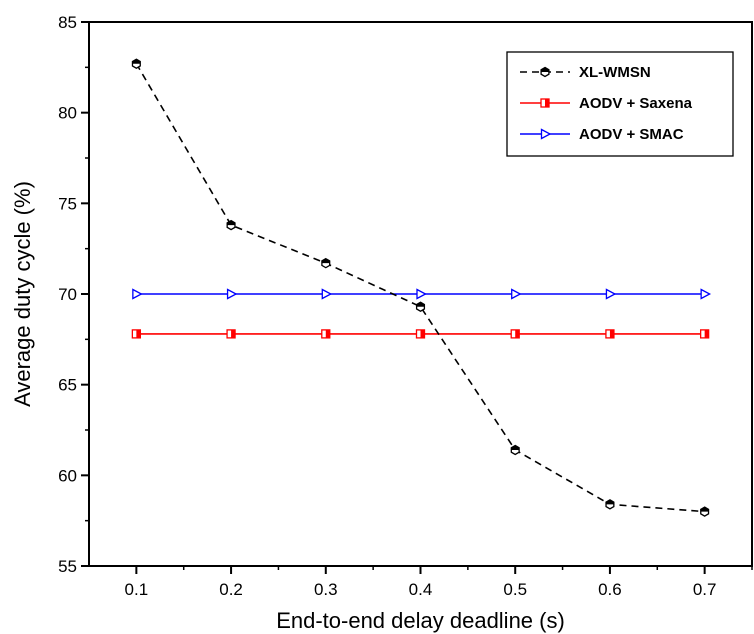  Describe the element at coordinates (610, 589) in the screenshot. I see `x-tick-label: 0.6` at that location.